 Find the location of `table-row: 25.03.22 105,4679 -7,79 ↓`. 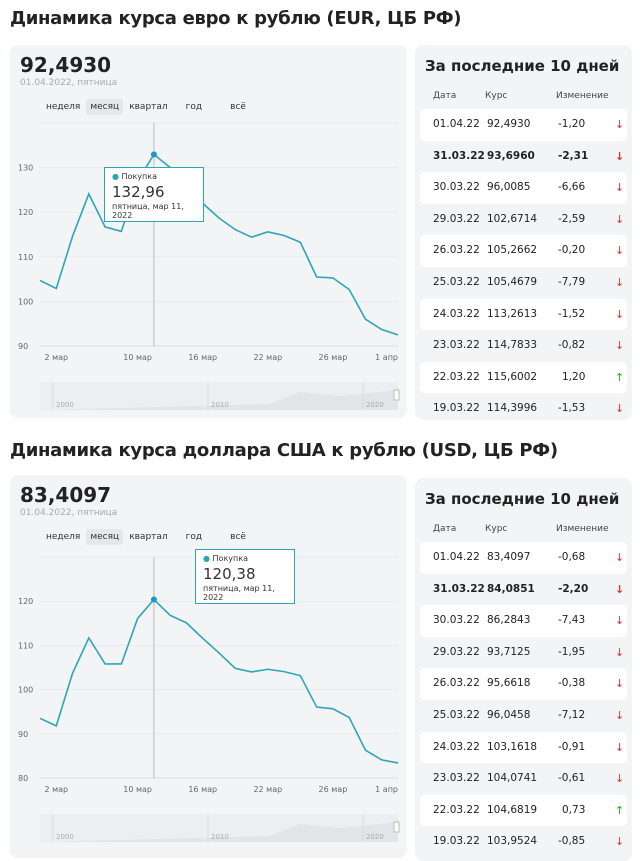

table-row: 25.03.22 105,4679 -7,79 ↓ is located at coordinates (523, 283).